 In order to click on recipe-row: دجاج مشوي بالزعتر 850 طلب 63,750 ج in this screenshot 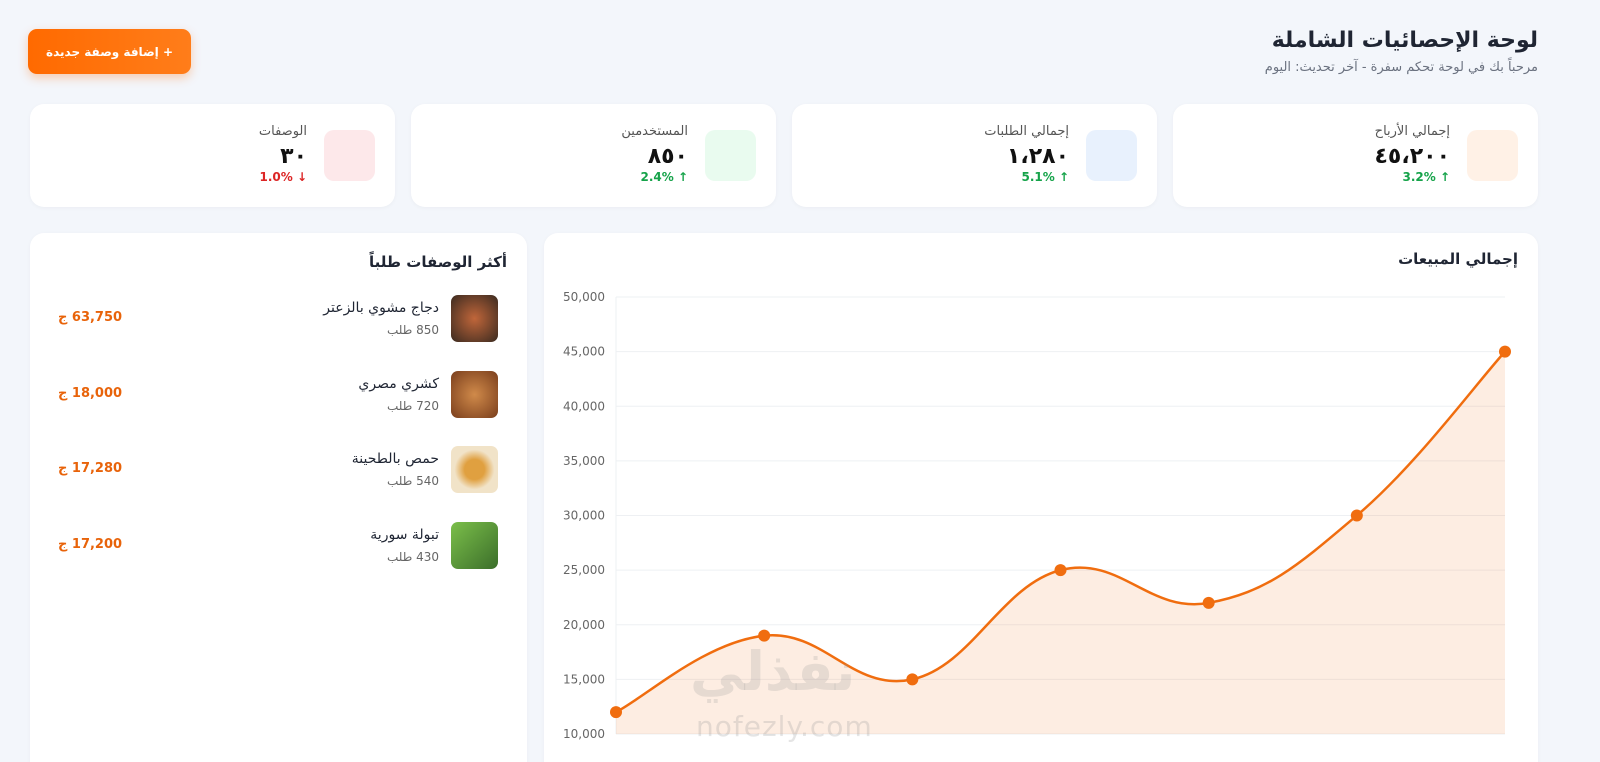, I will do `click(278, 320)`.